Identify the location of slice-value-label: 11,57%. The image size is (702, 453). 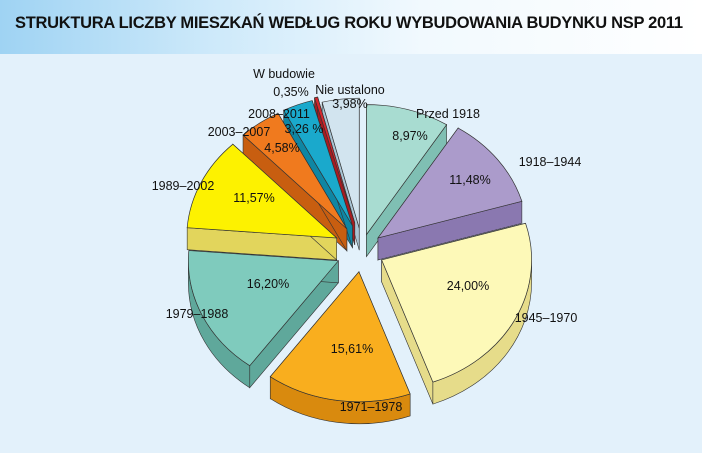
(253, 198).